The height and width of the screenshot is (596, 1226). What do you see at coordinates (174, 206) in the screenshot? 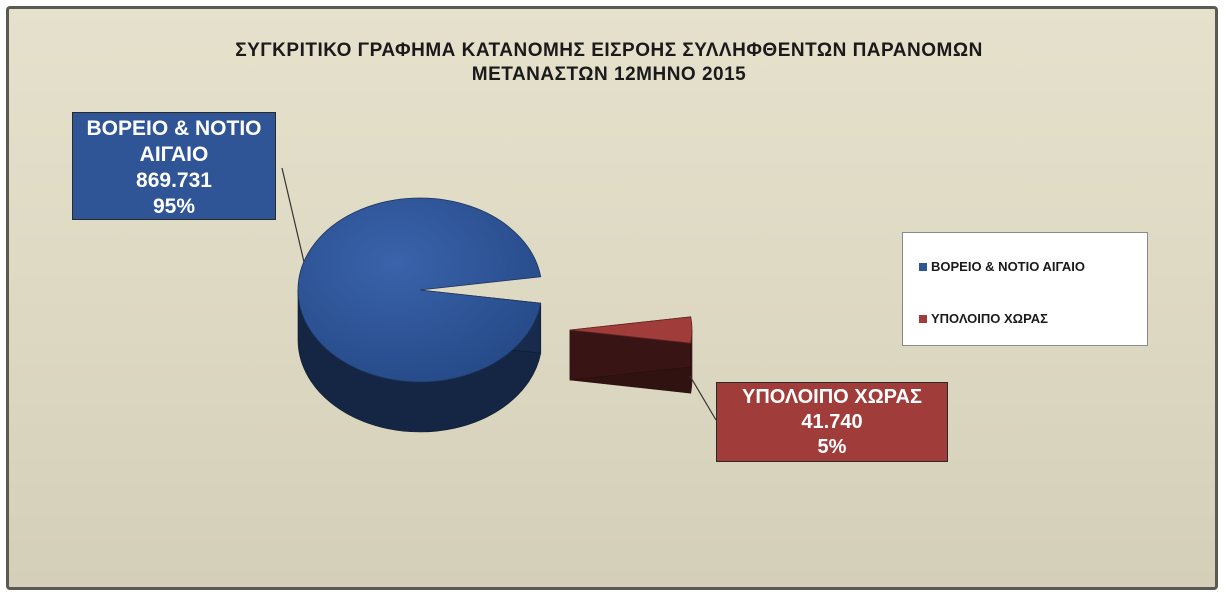
I see `data-label-north-percent: 95%` at bounding box center [174, 206].